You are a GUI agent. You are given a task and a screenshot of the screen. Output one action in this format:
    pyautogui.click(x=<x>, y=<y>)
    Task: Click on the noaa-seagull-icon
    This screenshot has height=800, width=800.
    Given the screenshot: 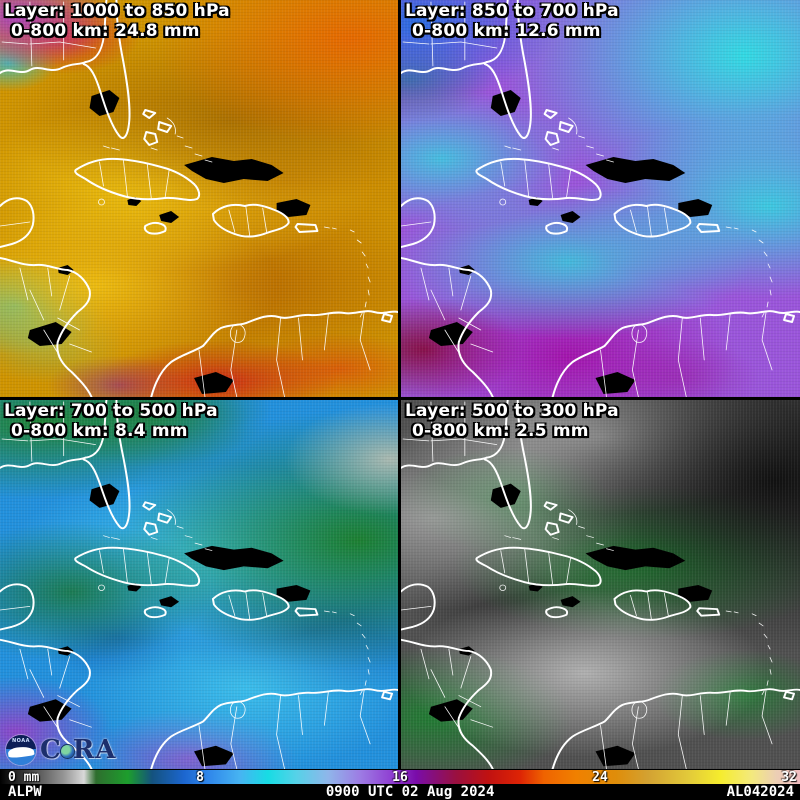 What is the action you would take?
    pyautogui.click(x=21, y=752)
    